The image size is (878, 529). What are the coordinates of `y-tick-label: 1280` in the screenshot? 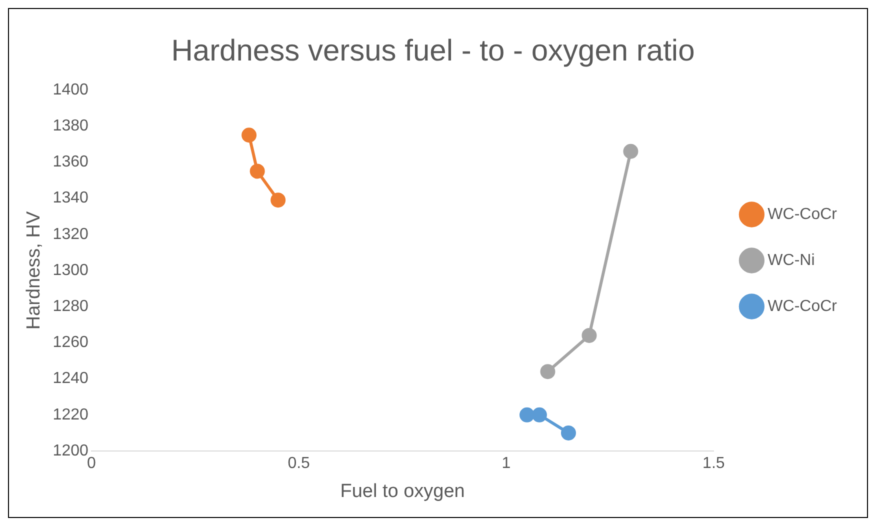 It's located at (70, 307).